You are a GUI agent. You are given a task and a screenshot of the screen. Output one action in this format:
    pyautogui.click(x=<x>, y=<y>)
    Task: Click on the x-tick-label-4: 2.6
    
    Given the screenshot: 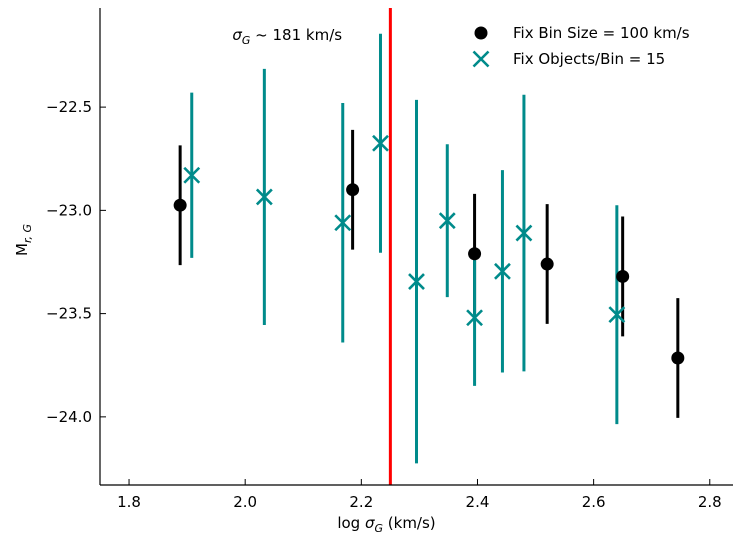 What is the action you would take?
    pyautogui.click(x=594, y=502)
    